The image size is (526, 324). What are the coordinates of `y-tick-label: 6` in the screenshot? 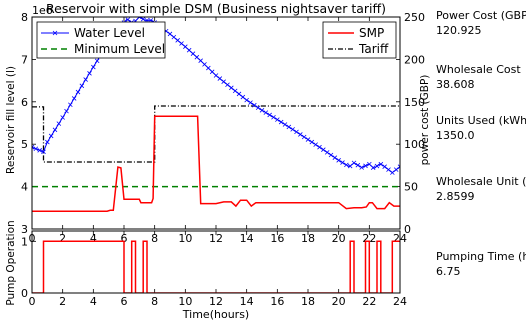 It's located at (24, 102).